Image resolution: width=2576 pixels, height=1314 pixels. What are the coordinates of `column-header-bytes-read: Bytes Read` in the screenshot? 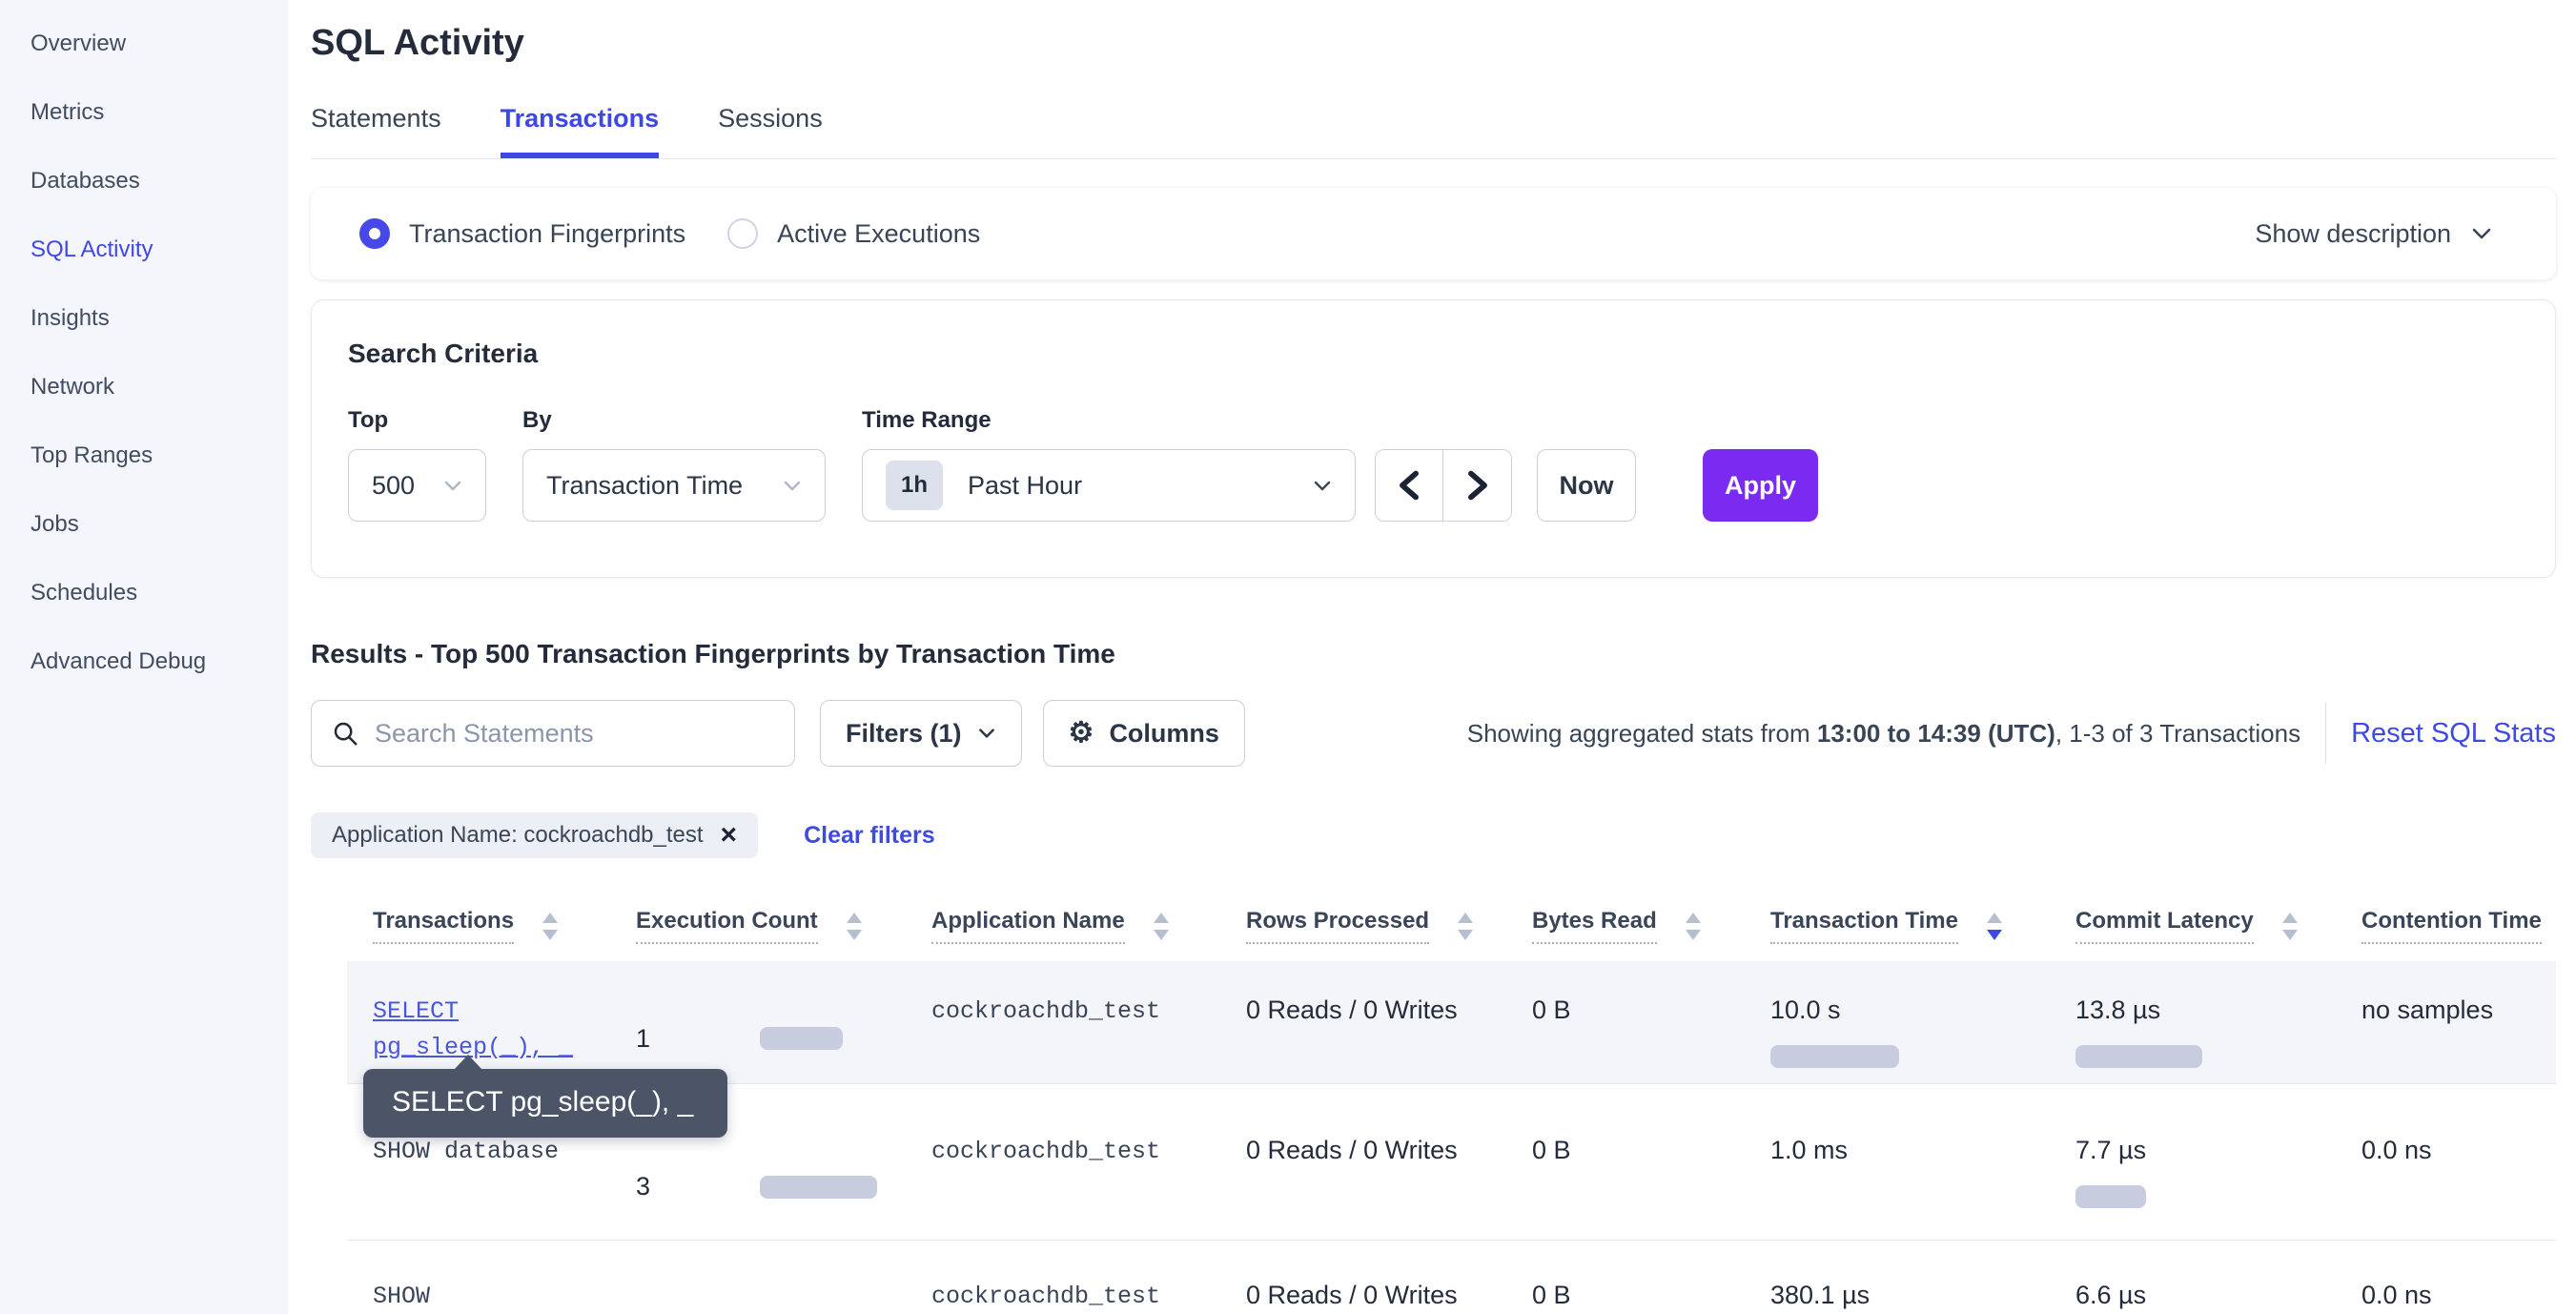 It's located at (1625, 926).